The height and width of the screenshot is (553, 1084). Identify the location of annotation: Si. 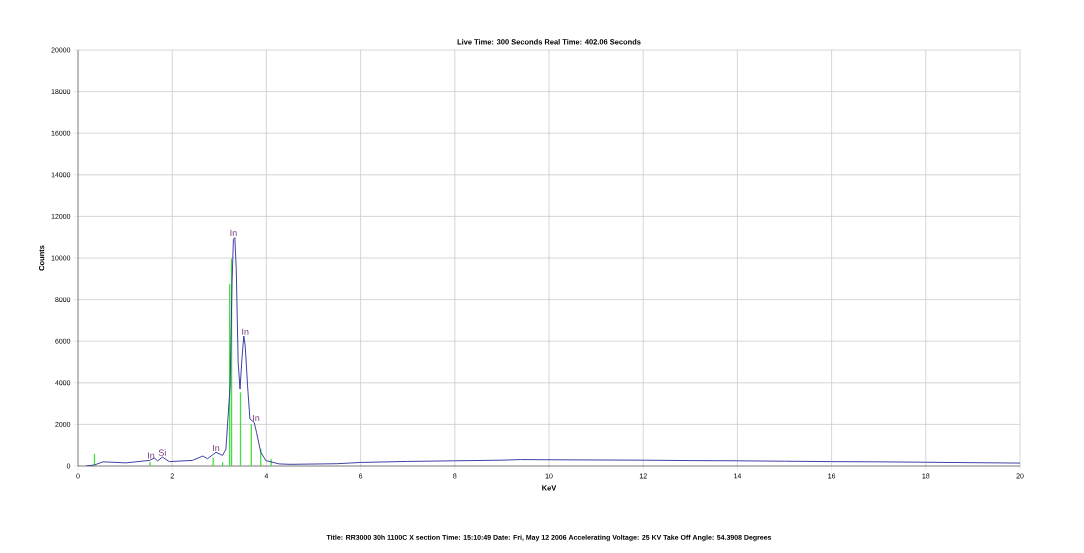
(162, 452).